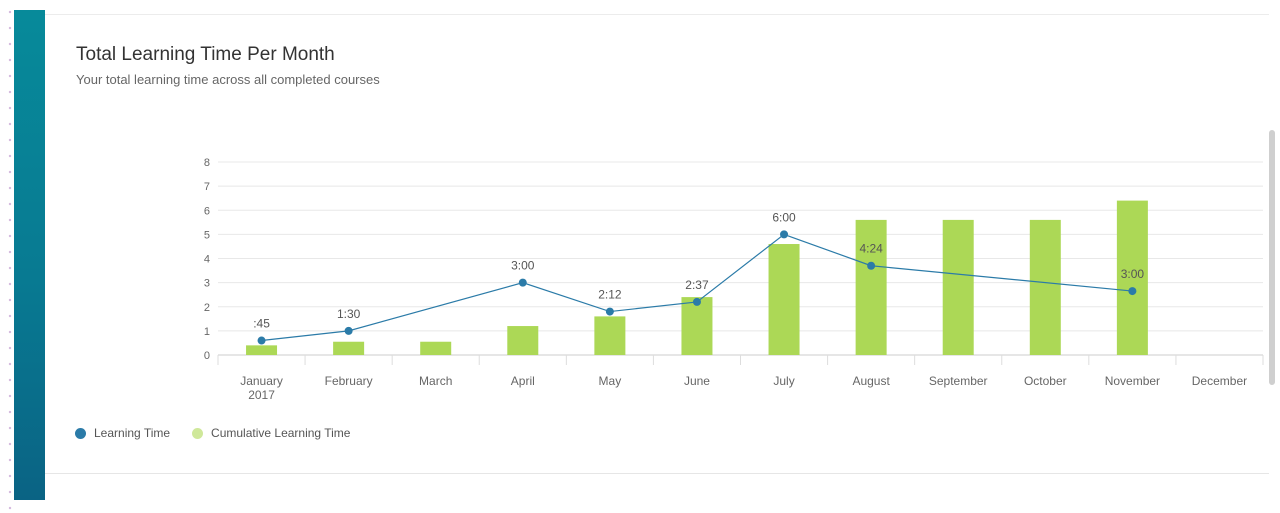 The width and height of the screenshot is (1280, 513). Describe the element at coordinates (29, 255) in the screenshot. I see `accent-bar` at that location.